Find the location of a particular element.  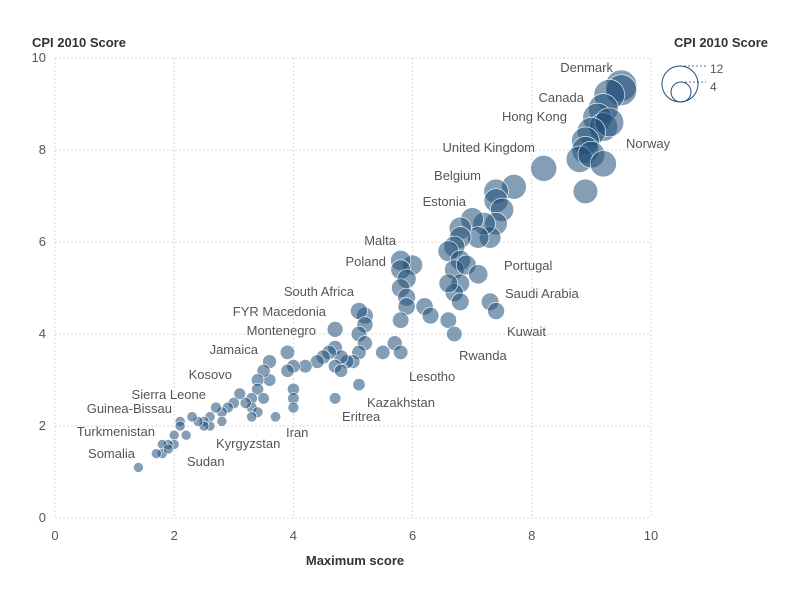

country-label: Guinea-Bissau is located at coordinates (129, 408).